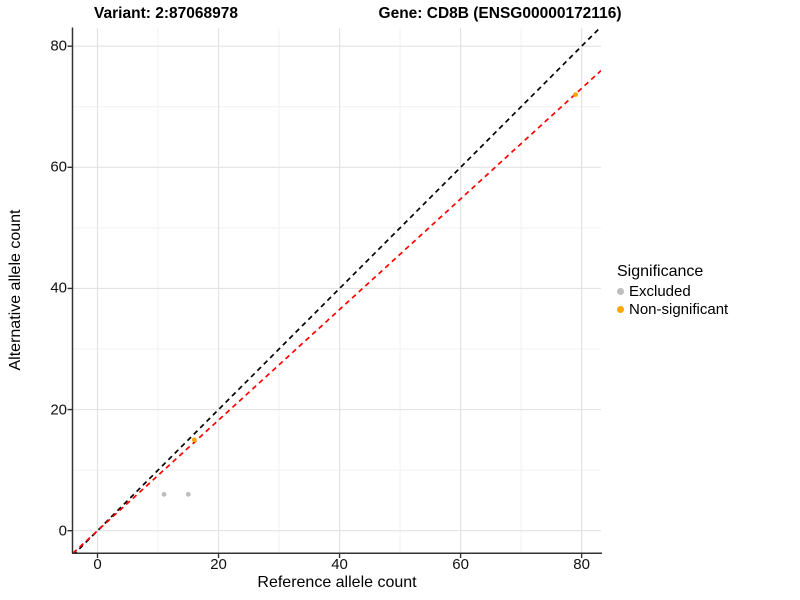  I want to click on x-tick-label: 40, so click(339, 564).